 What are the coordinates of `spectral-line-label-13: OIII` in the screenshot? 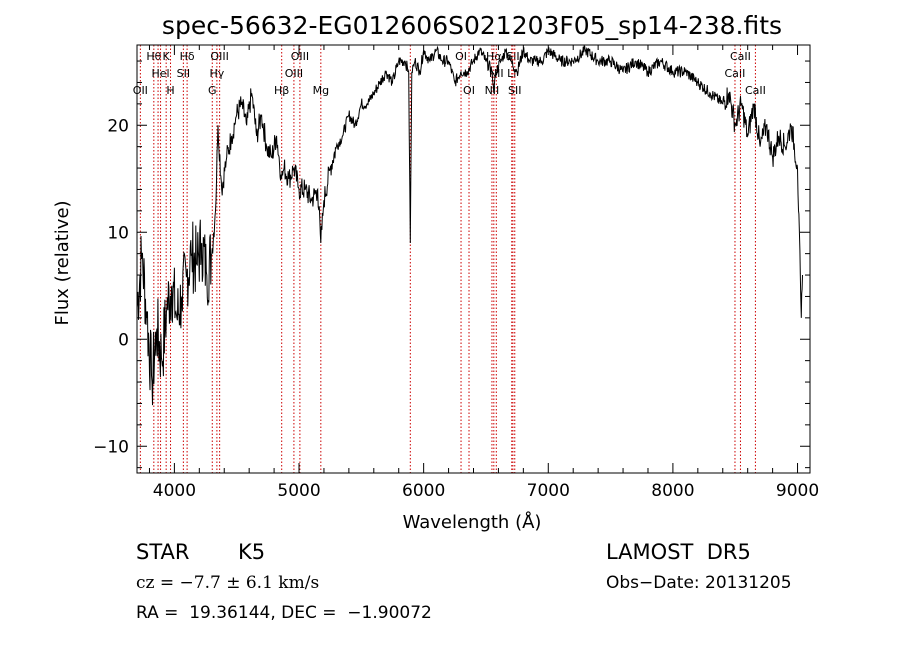 It's located at (300, 56).